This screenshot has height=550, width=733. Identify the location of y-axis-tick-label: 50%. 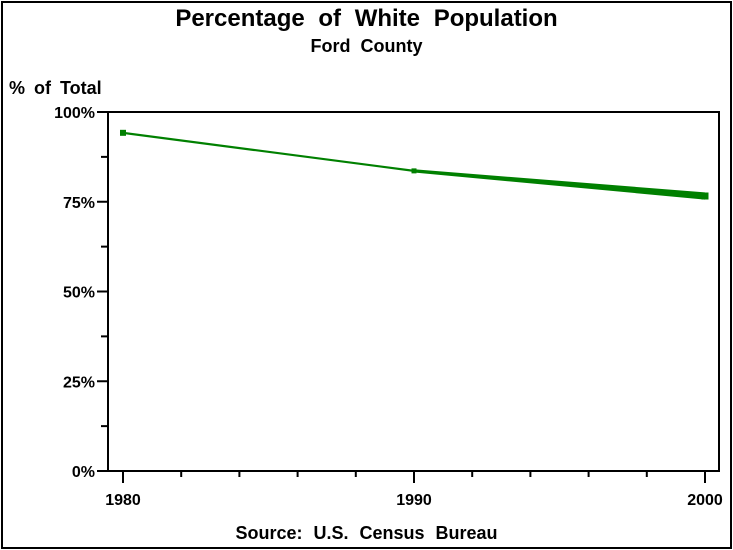
(79, 293).